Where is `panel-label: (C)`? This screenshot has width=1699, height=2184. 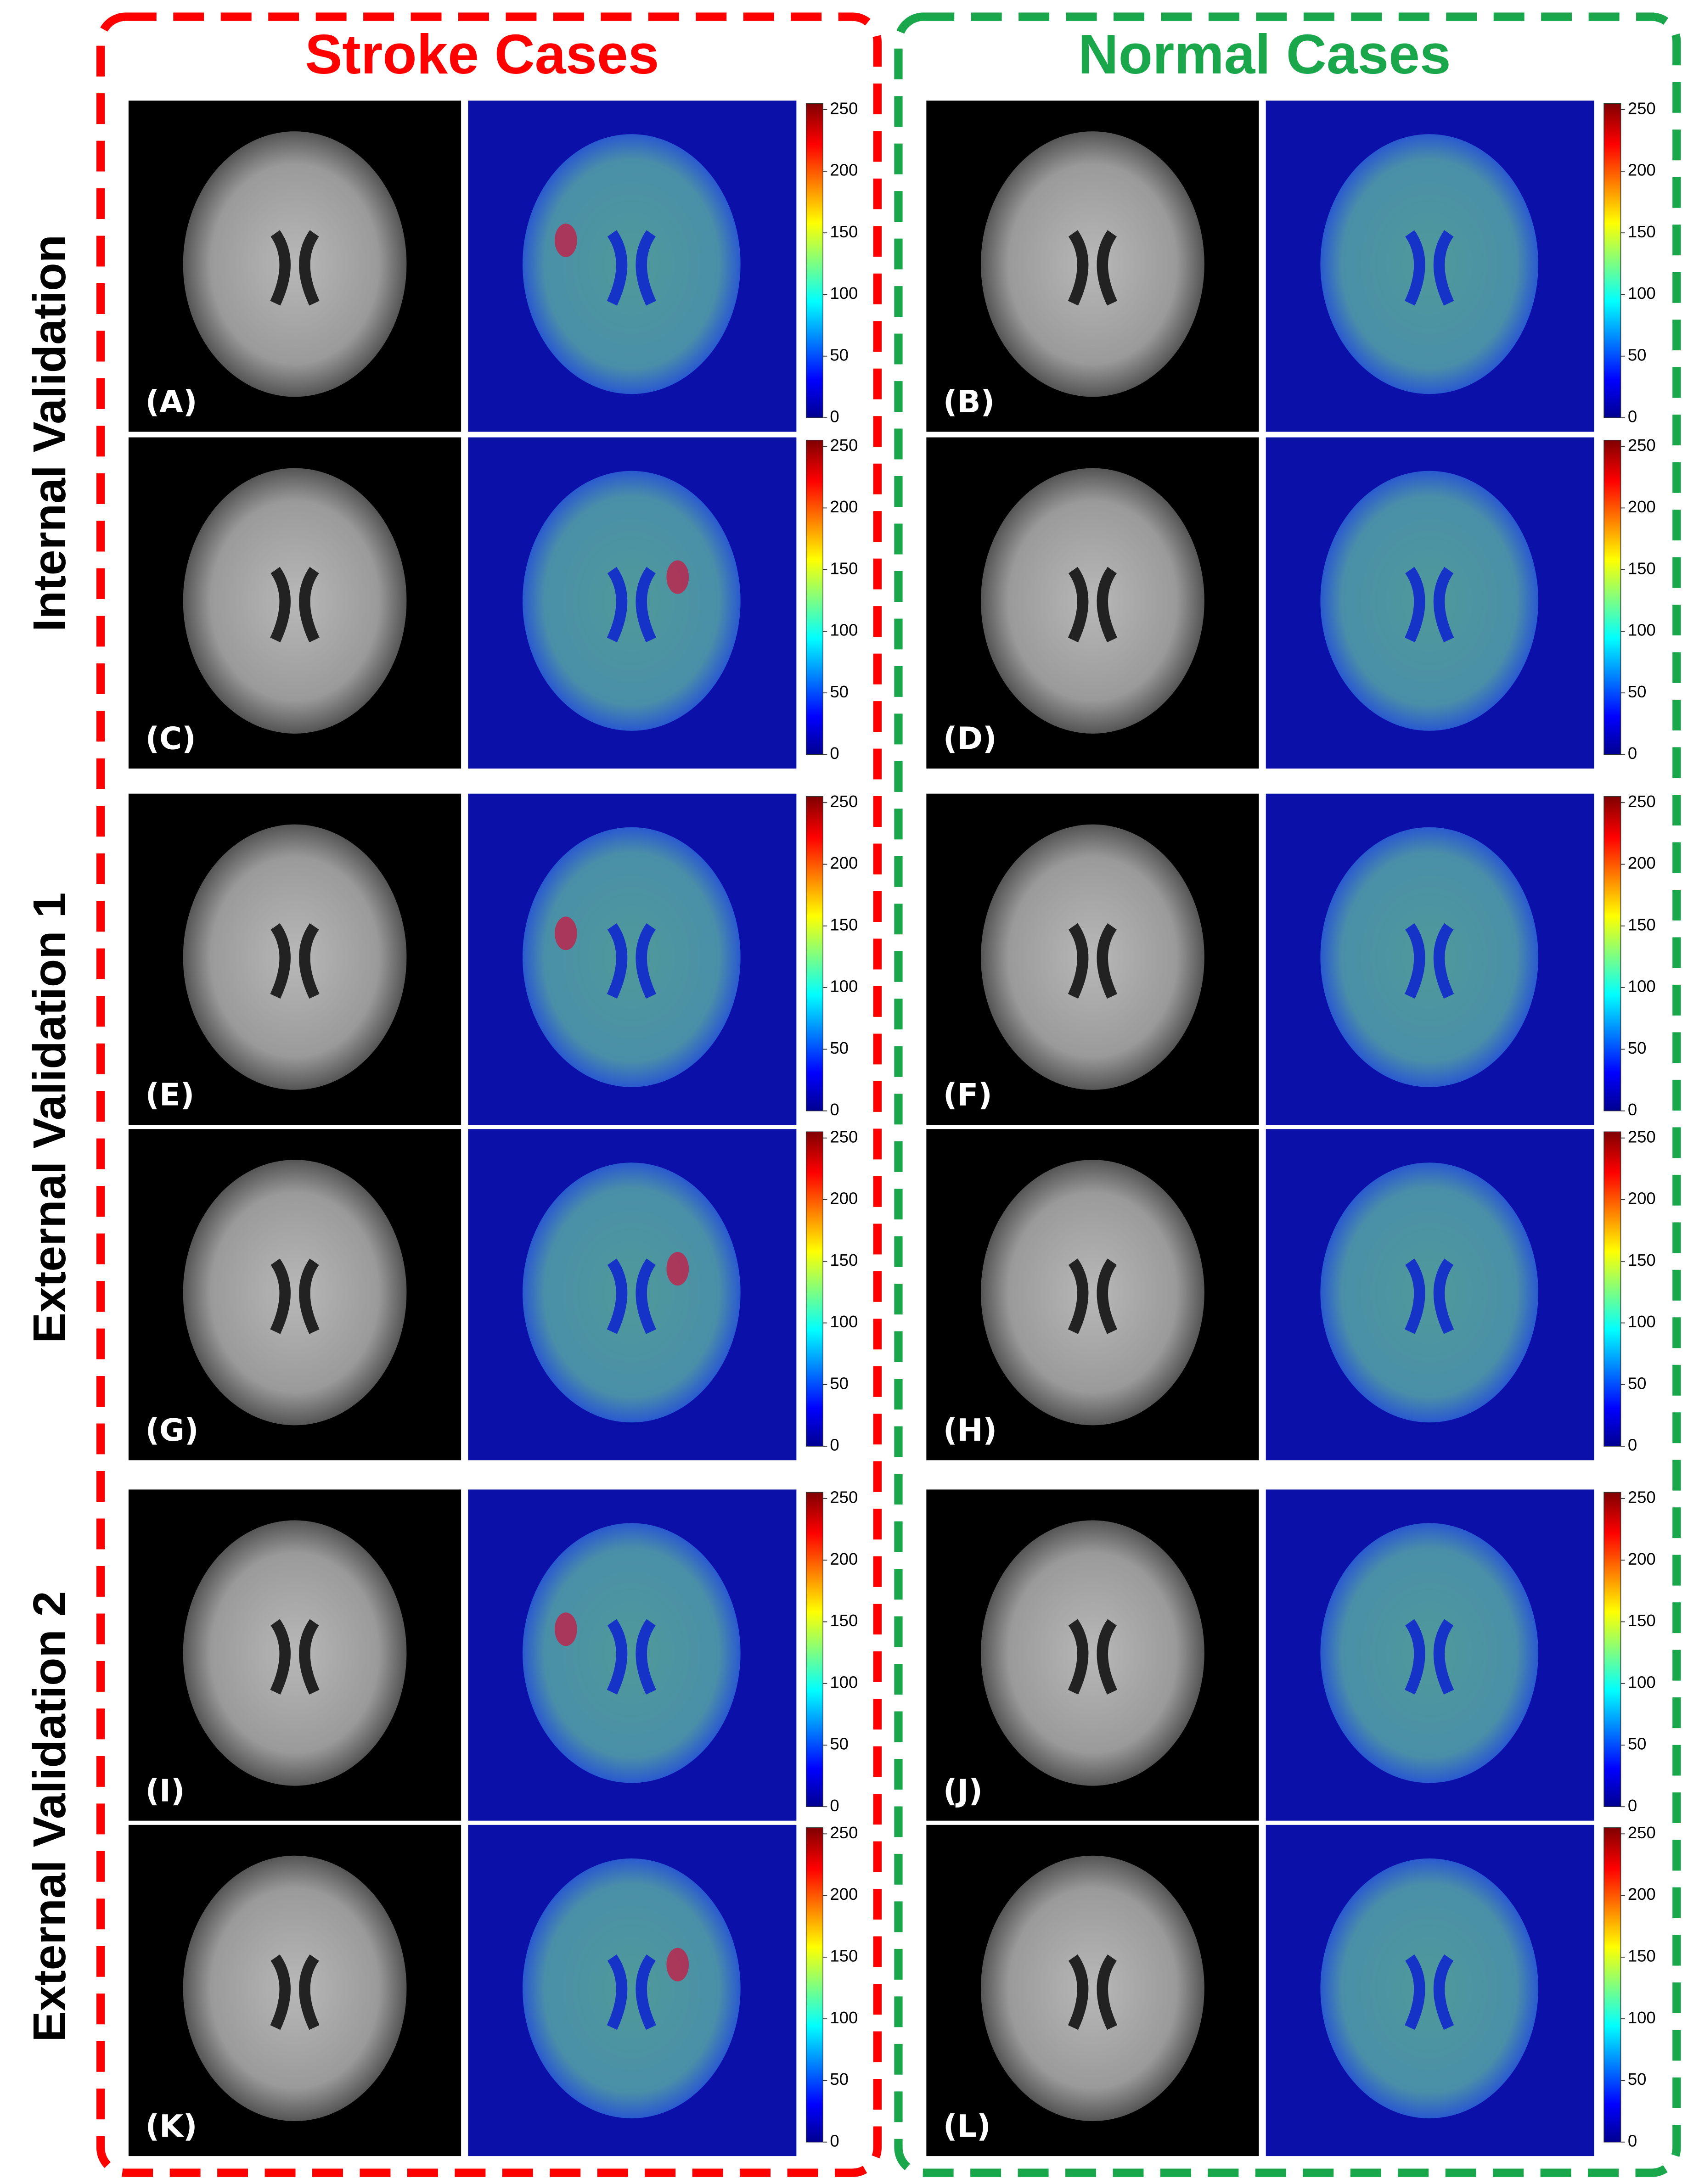
panel-label: (C) is located at coordinates (170, 739).